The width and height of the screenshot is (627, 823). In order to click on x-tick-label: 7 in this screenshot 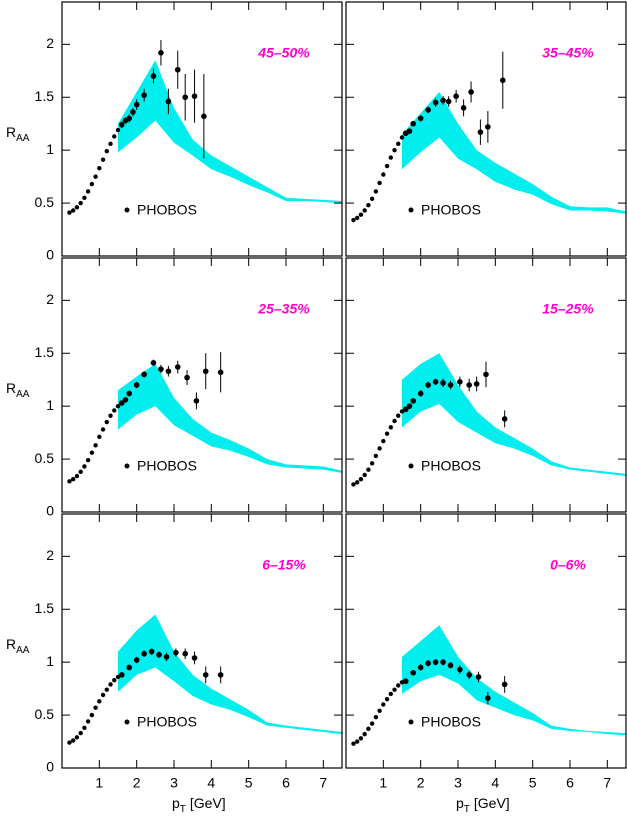, I will do `click(323, 783)`.